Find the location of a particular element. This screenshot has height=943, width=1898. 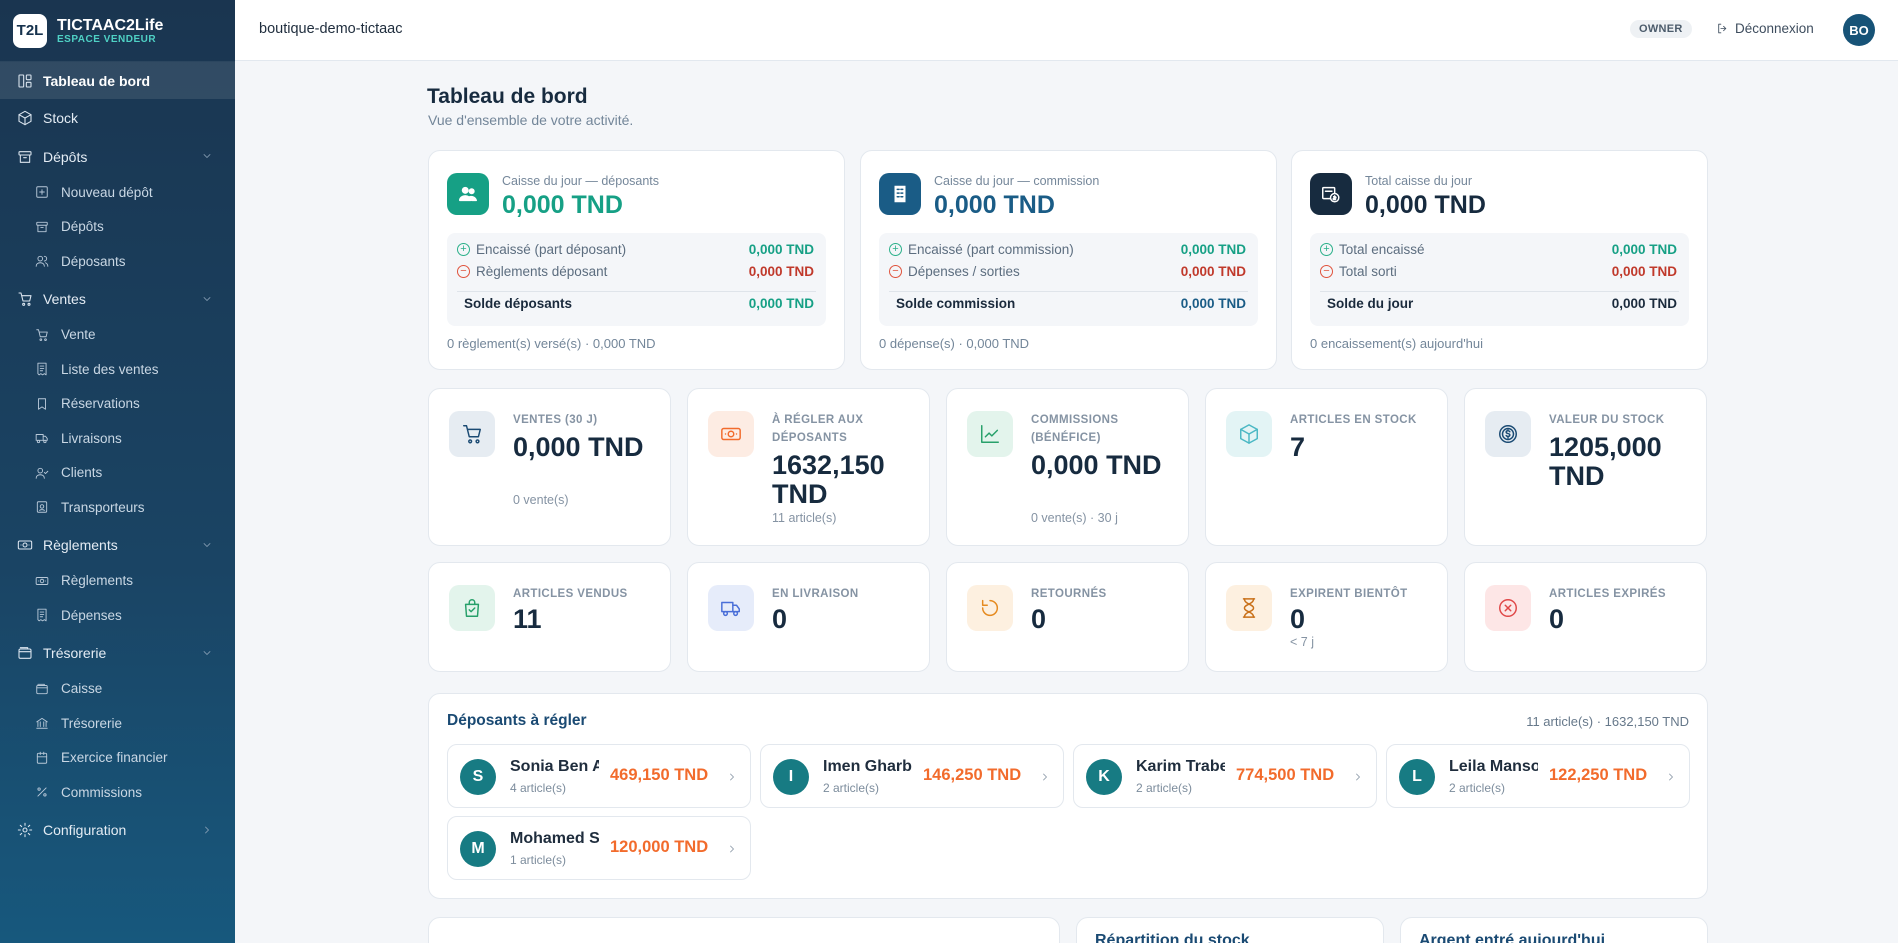

stat-value: 1632,150 TND is located at coordinates (828, 479).